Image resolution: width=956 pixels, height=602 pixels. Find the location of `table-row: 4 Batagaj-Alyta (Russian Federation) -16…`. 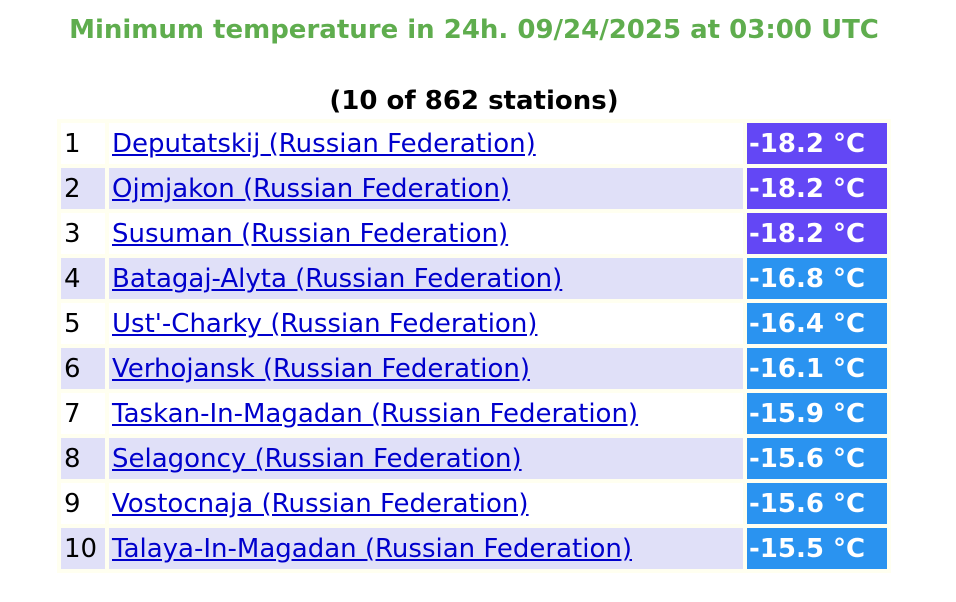

table-row: 4 Batagaj-Alyta (Russian Federation) -16… is located at coordinates (474, 278).